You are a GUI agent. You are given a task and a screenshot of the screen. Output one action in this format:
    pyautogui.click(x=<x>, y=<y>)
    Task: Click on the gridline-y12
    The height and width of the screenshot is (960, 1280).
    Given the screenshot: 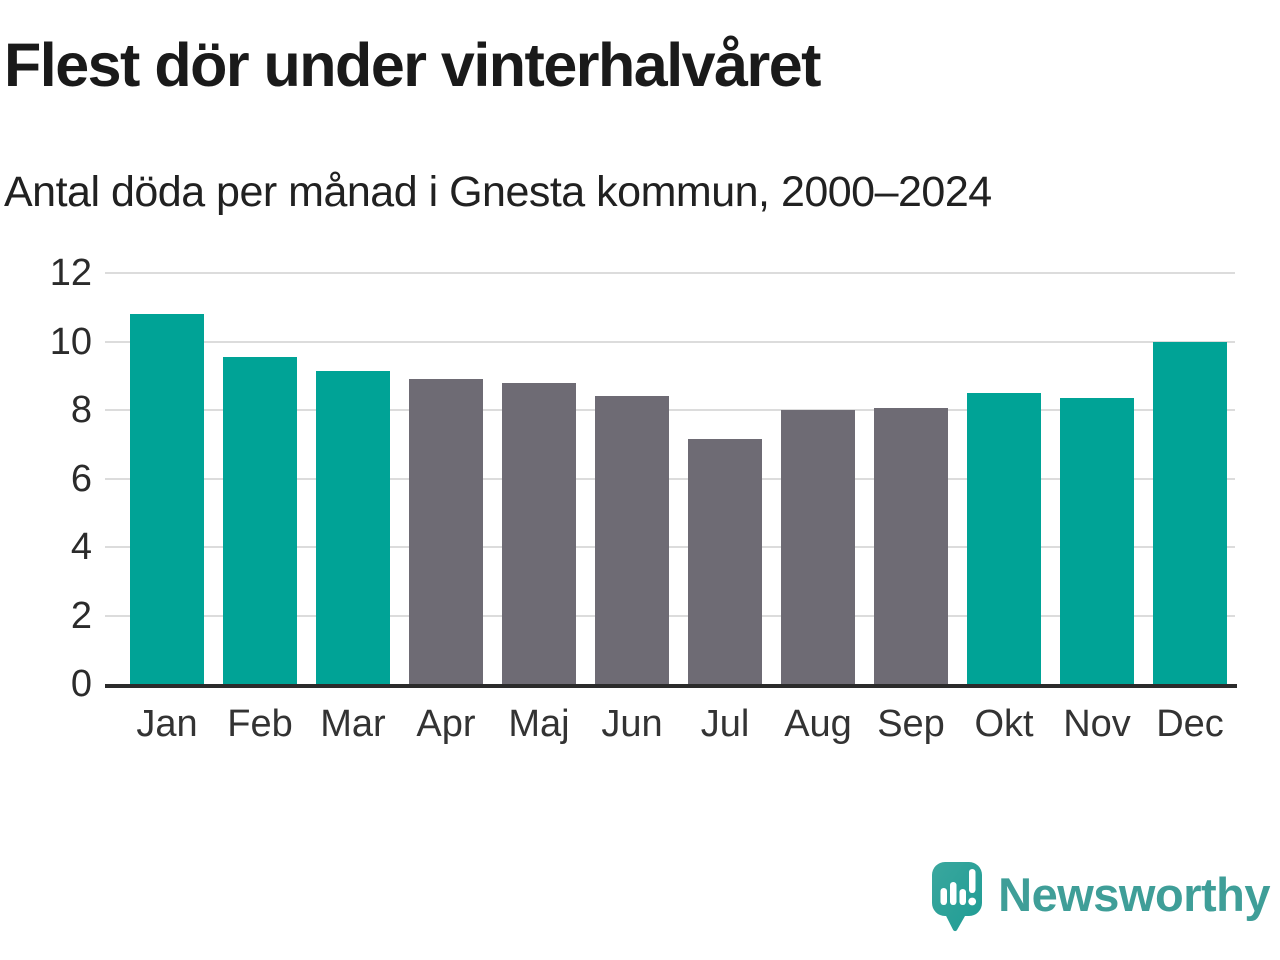 What is the action you would take?
    pyautogui.click(x=670, y=273)
    